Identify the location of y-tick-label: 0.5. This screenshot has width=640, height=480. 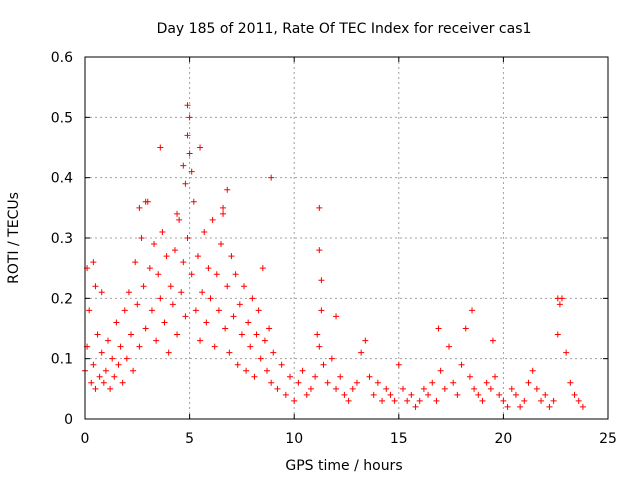
(62, 118).